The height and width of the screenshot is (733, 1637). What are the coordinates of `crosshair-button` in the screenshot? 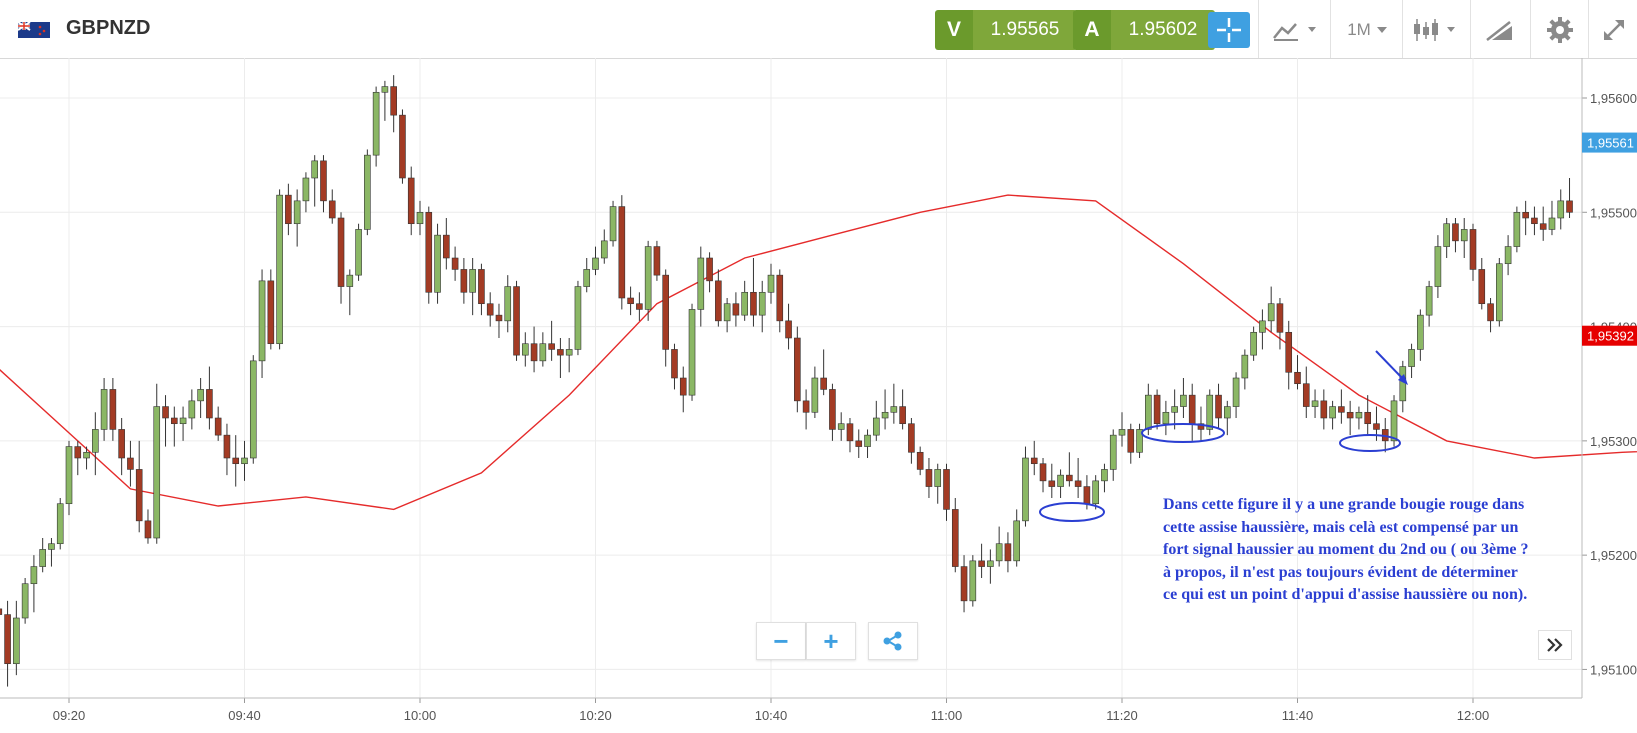 It's located at (1229, 30).